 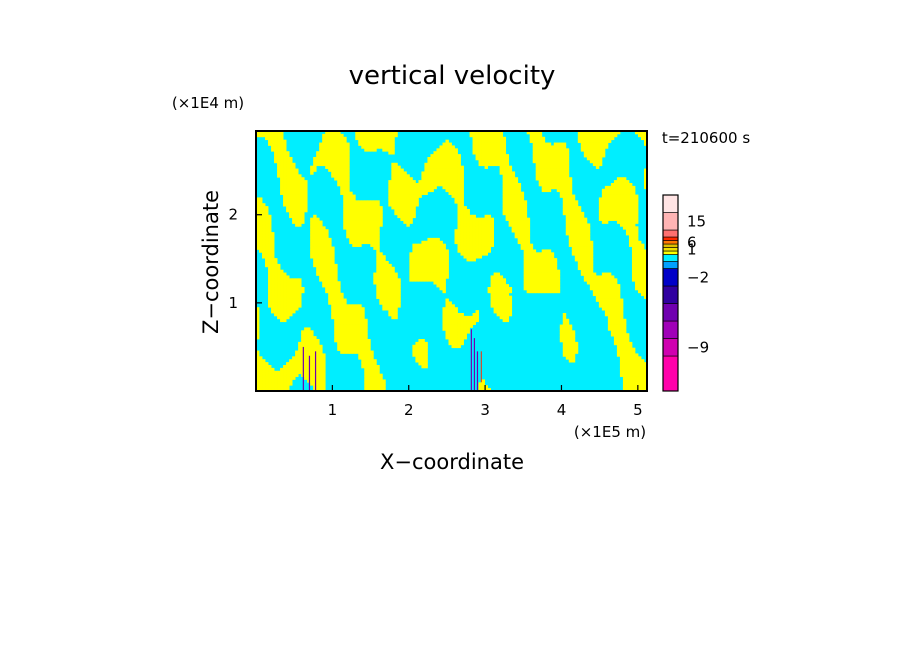 What do you see at coordinates (333, 410) in the screenshot?
I see `x-tick-label: 1` at bounding box center [333, 410].